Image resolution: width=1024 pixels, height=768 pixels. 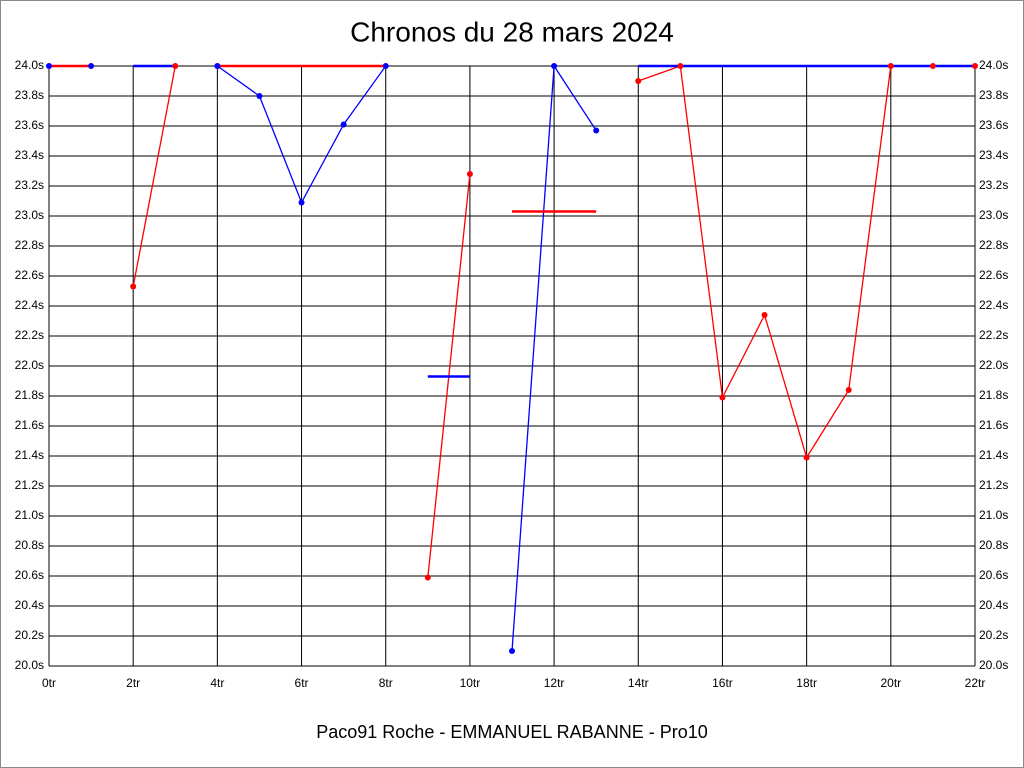 I want to click on y2-tick-label: 20.2s, so click(x=993, y=635).